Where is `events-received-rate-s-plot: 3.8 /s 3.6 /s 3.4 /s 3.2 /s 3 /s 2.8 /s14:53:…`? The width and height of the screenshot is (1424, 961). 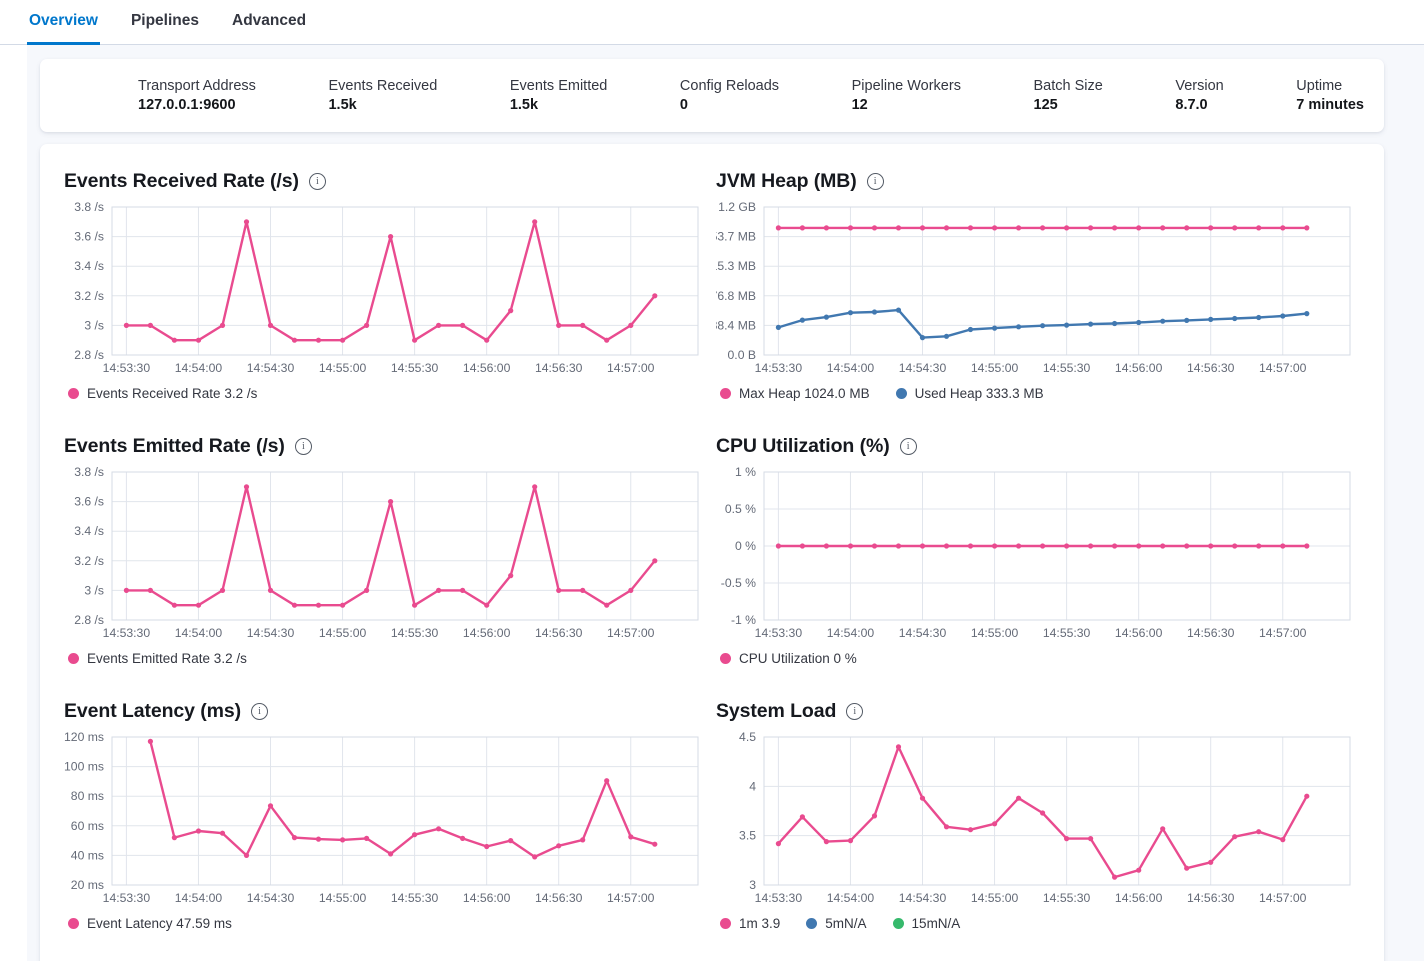 events-received-rate-s-plot: 3.8 /s 3.6 /s 3.4 /s 3.2 /s 3 /s 2.8 /s14:53:… is located at coordinates (386, 287).